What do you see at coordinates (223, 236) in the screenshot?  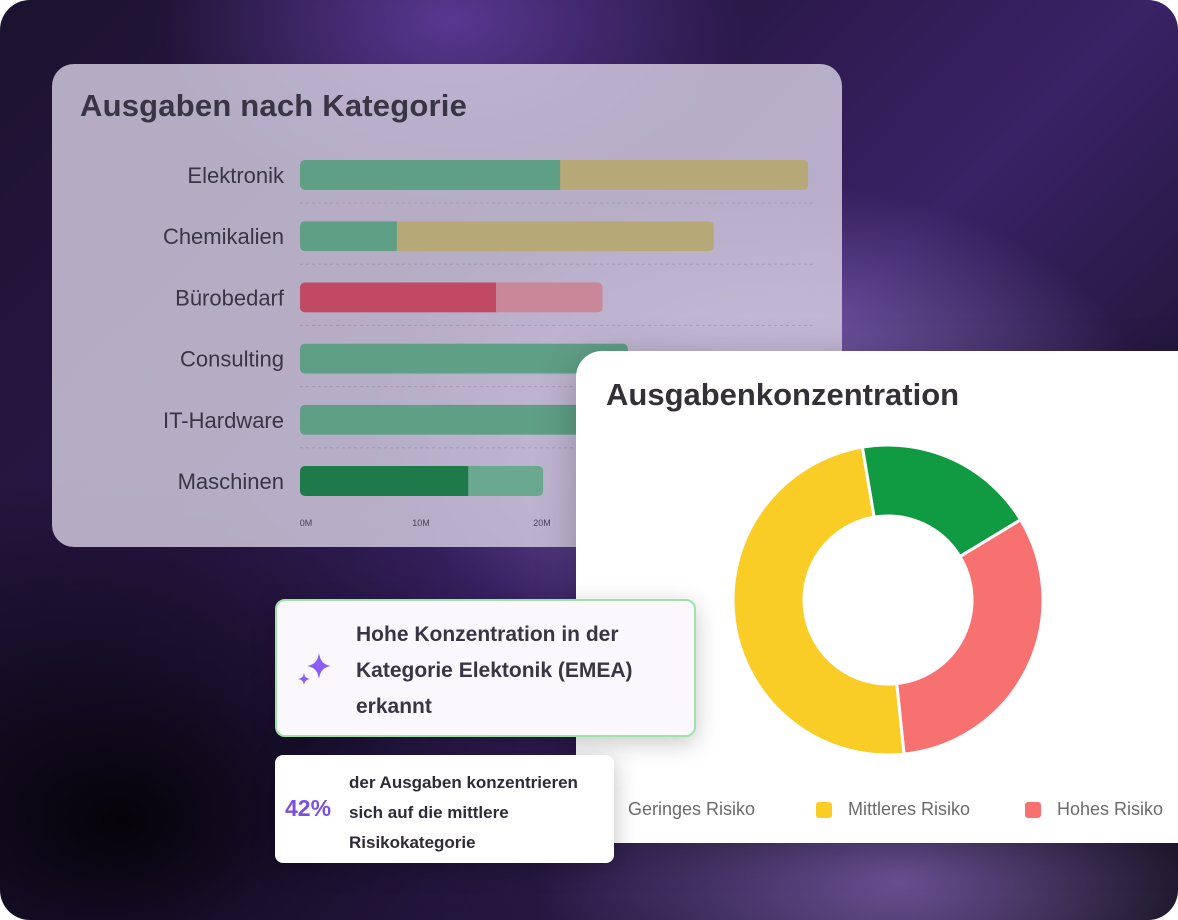 I see `category-label-chemikalien: Chemikalien` at bounding box center [223, 236].